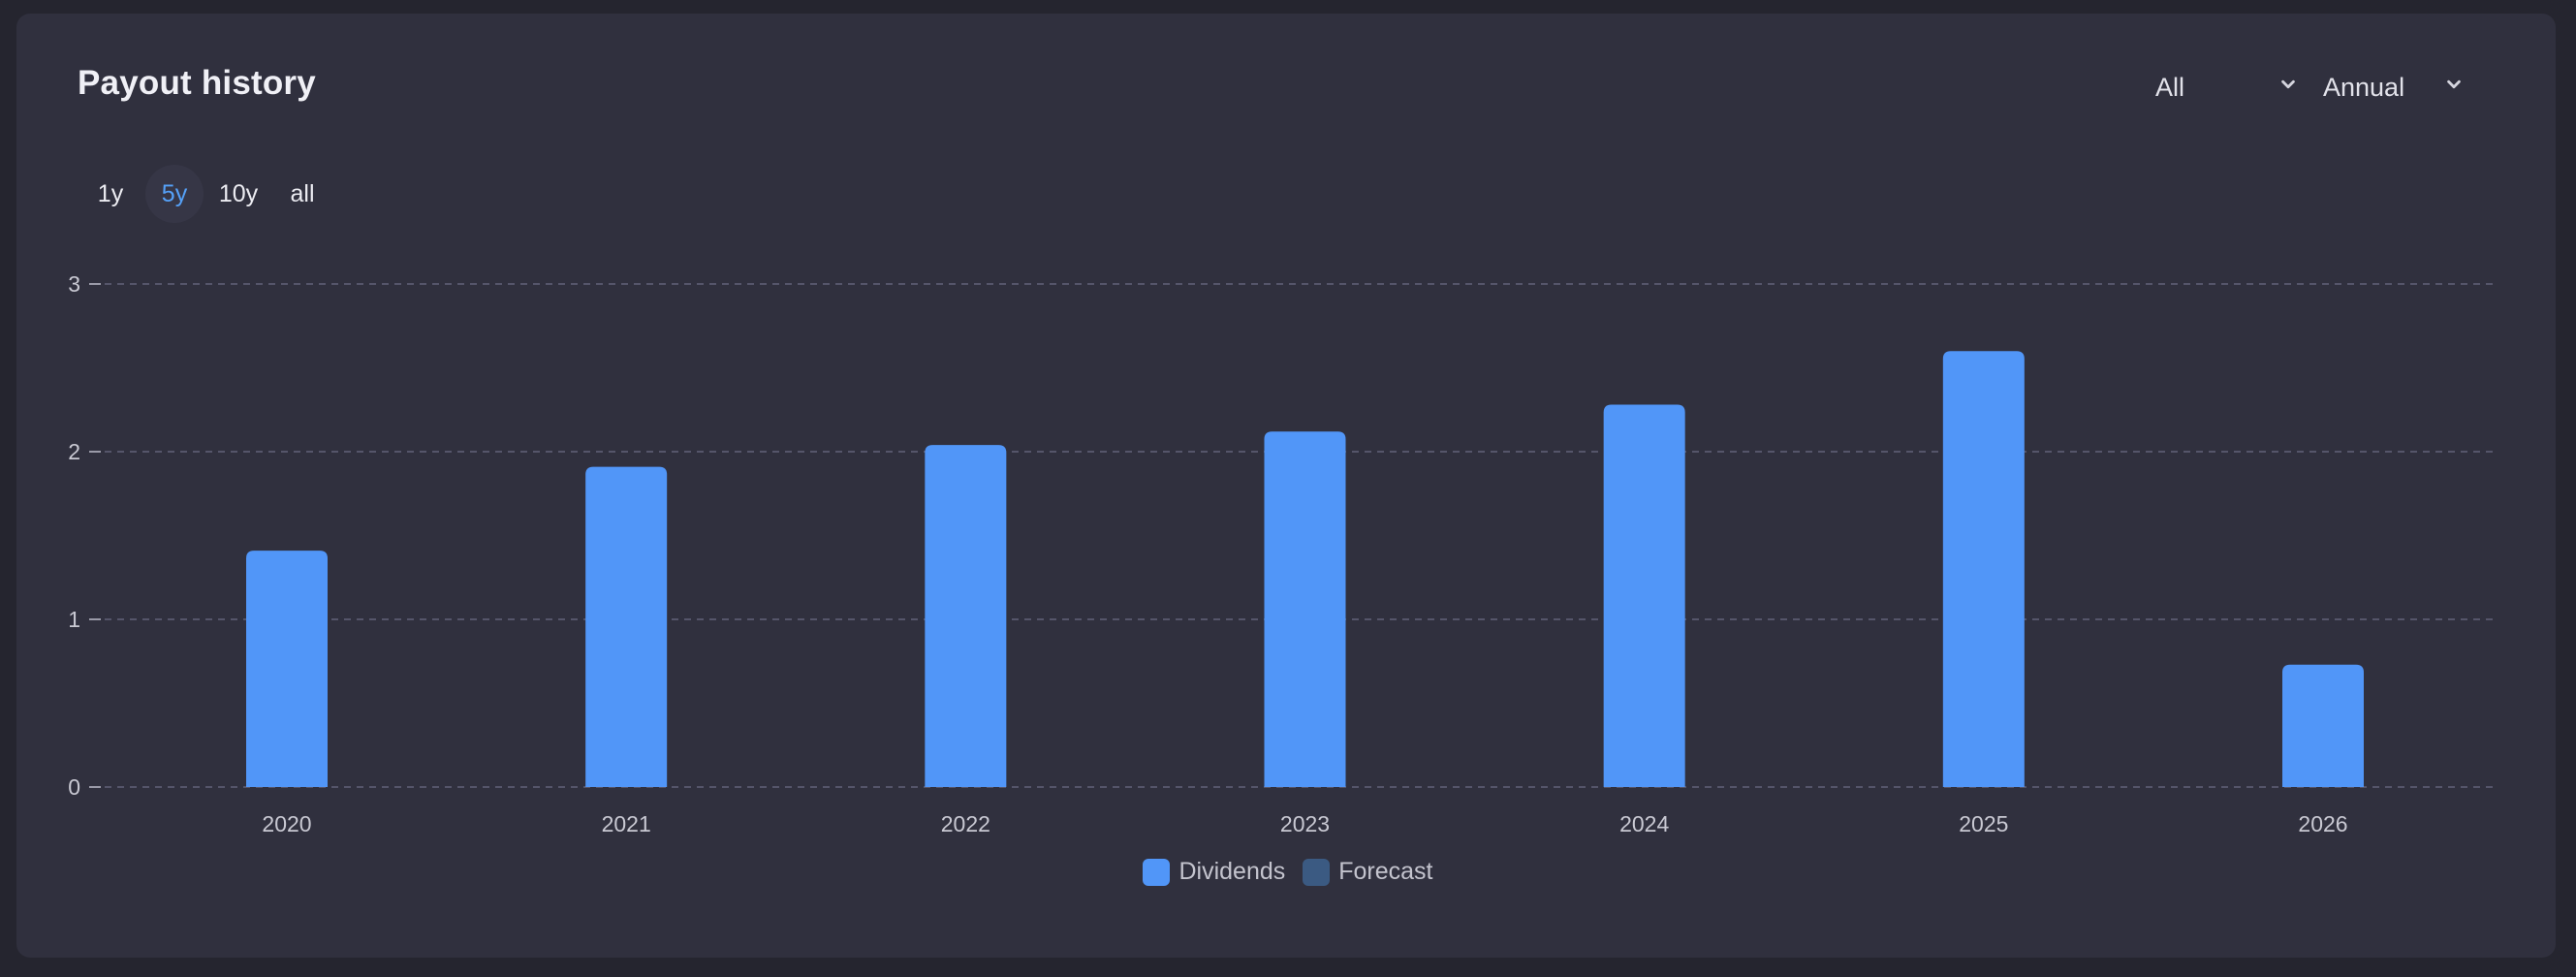 The width and height of the screenshot is (2576, 977). What do you see at coordinates (2232, 87) in the screenshot?
I see `dividend-type-select: All` at bounding box center [2232, 87].